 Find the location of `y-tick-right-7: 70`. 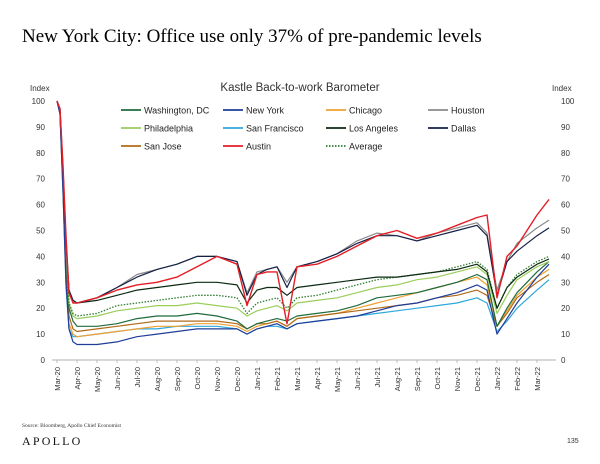

y-tick-right-7: 70 is located at coordinates (565, 179).